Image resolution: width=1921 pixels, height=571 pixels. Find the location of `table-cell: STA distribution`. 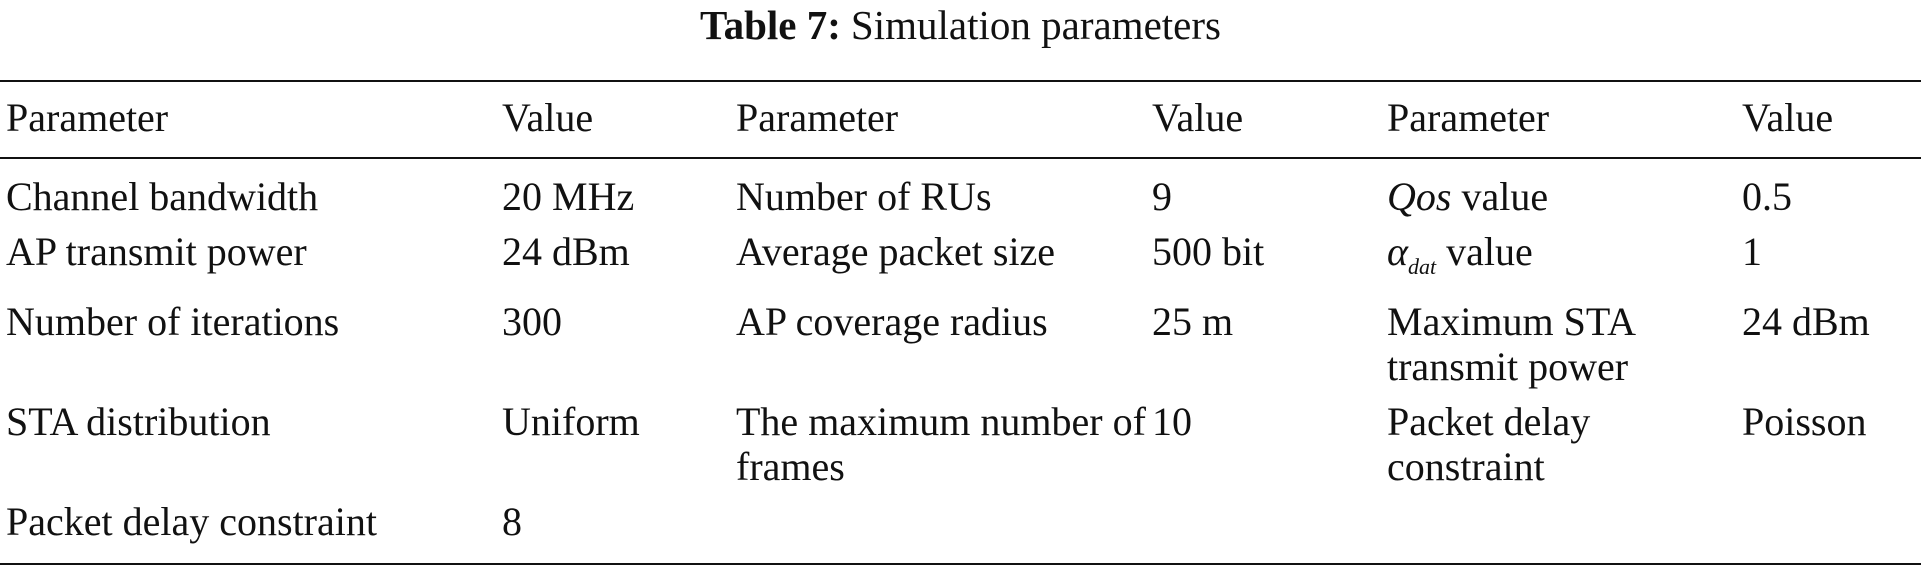

table-cell: STA distribution is located at coordinates (138, 421).